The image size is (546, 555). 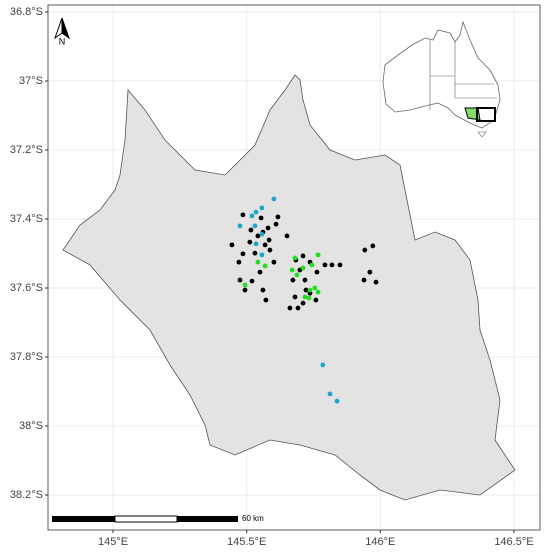 I want to click on y-tick-label: 37.2°S, so click(x=26, y=150).